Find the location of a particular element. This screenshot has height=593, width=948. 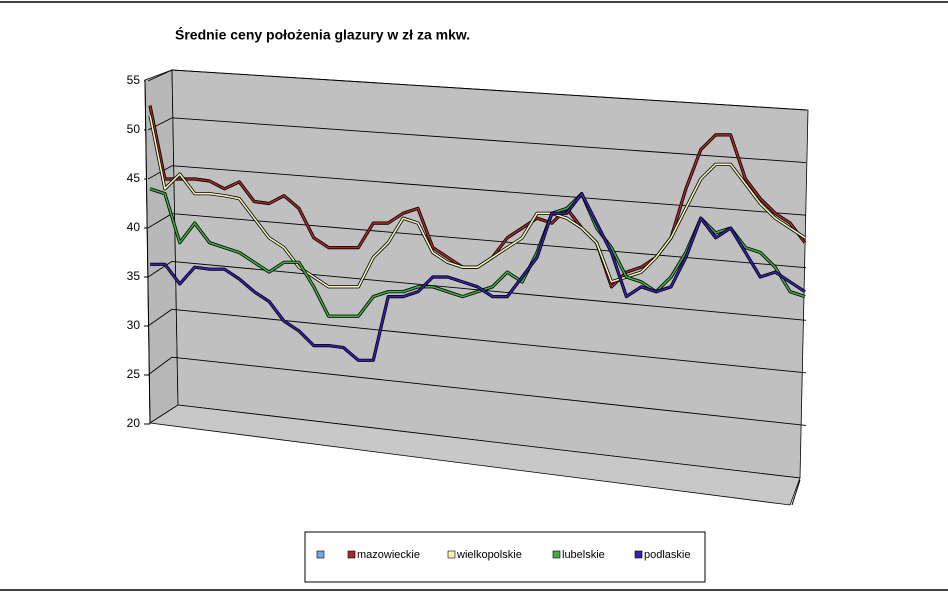

y-axis is located at coordinates (147, 251).